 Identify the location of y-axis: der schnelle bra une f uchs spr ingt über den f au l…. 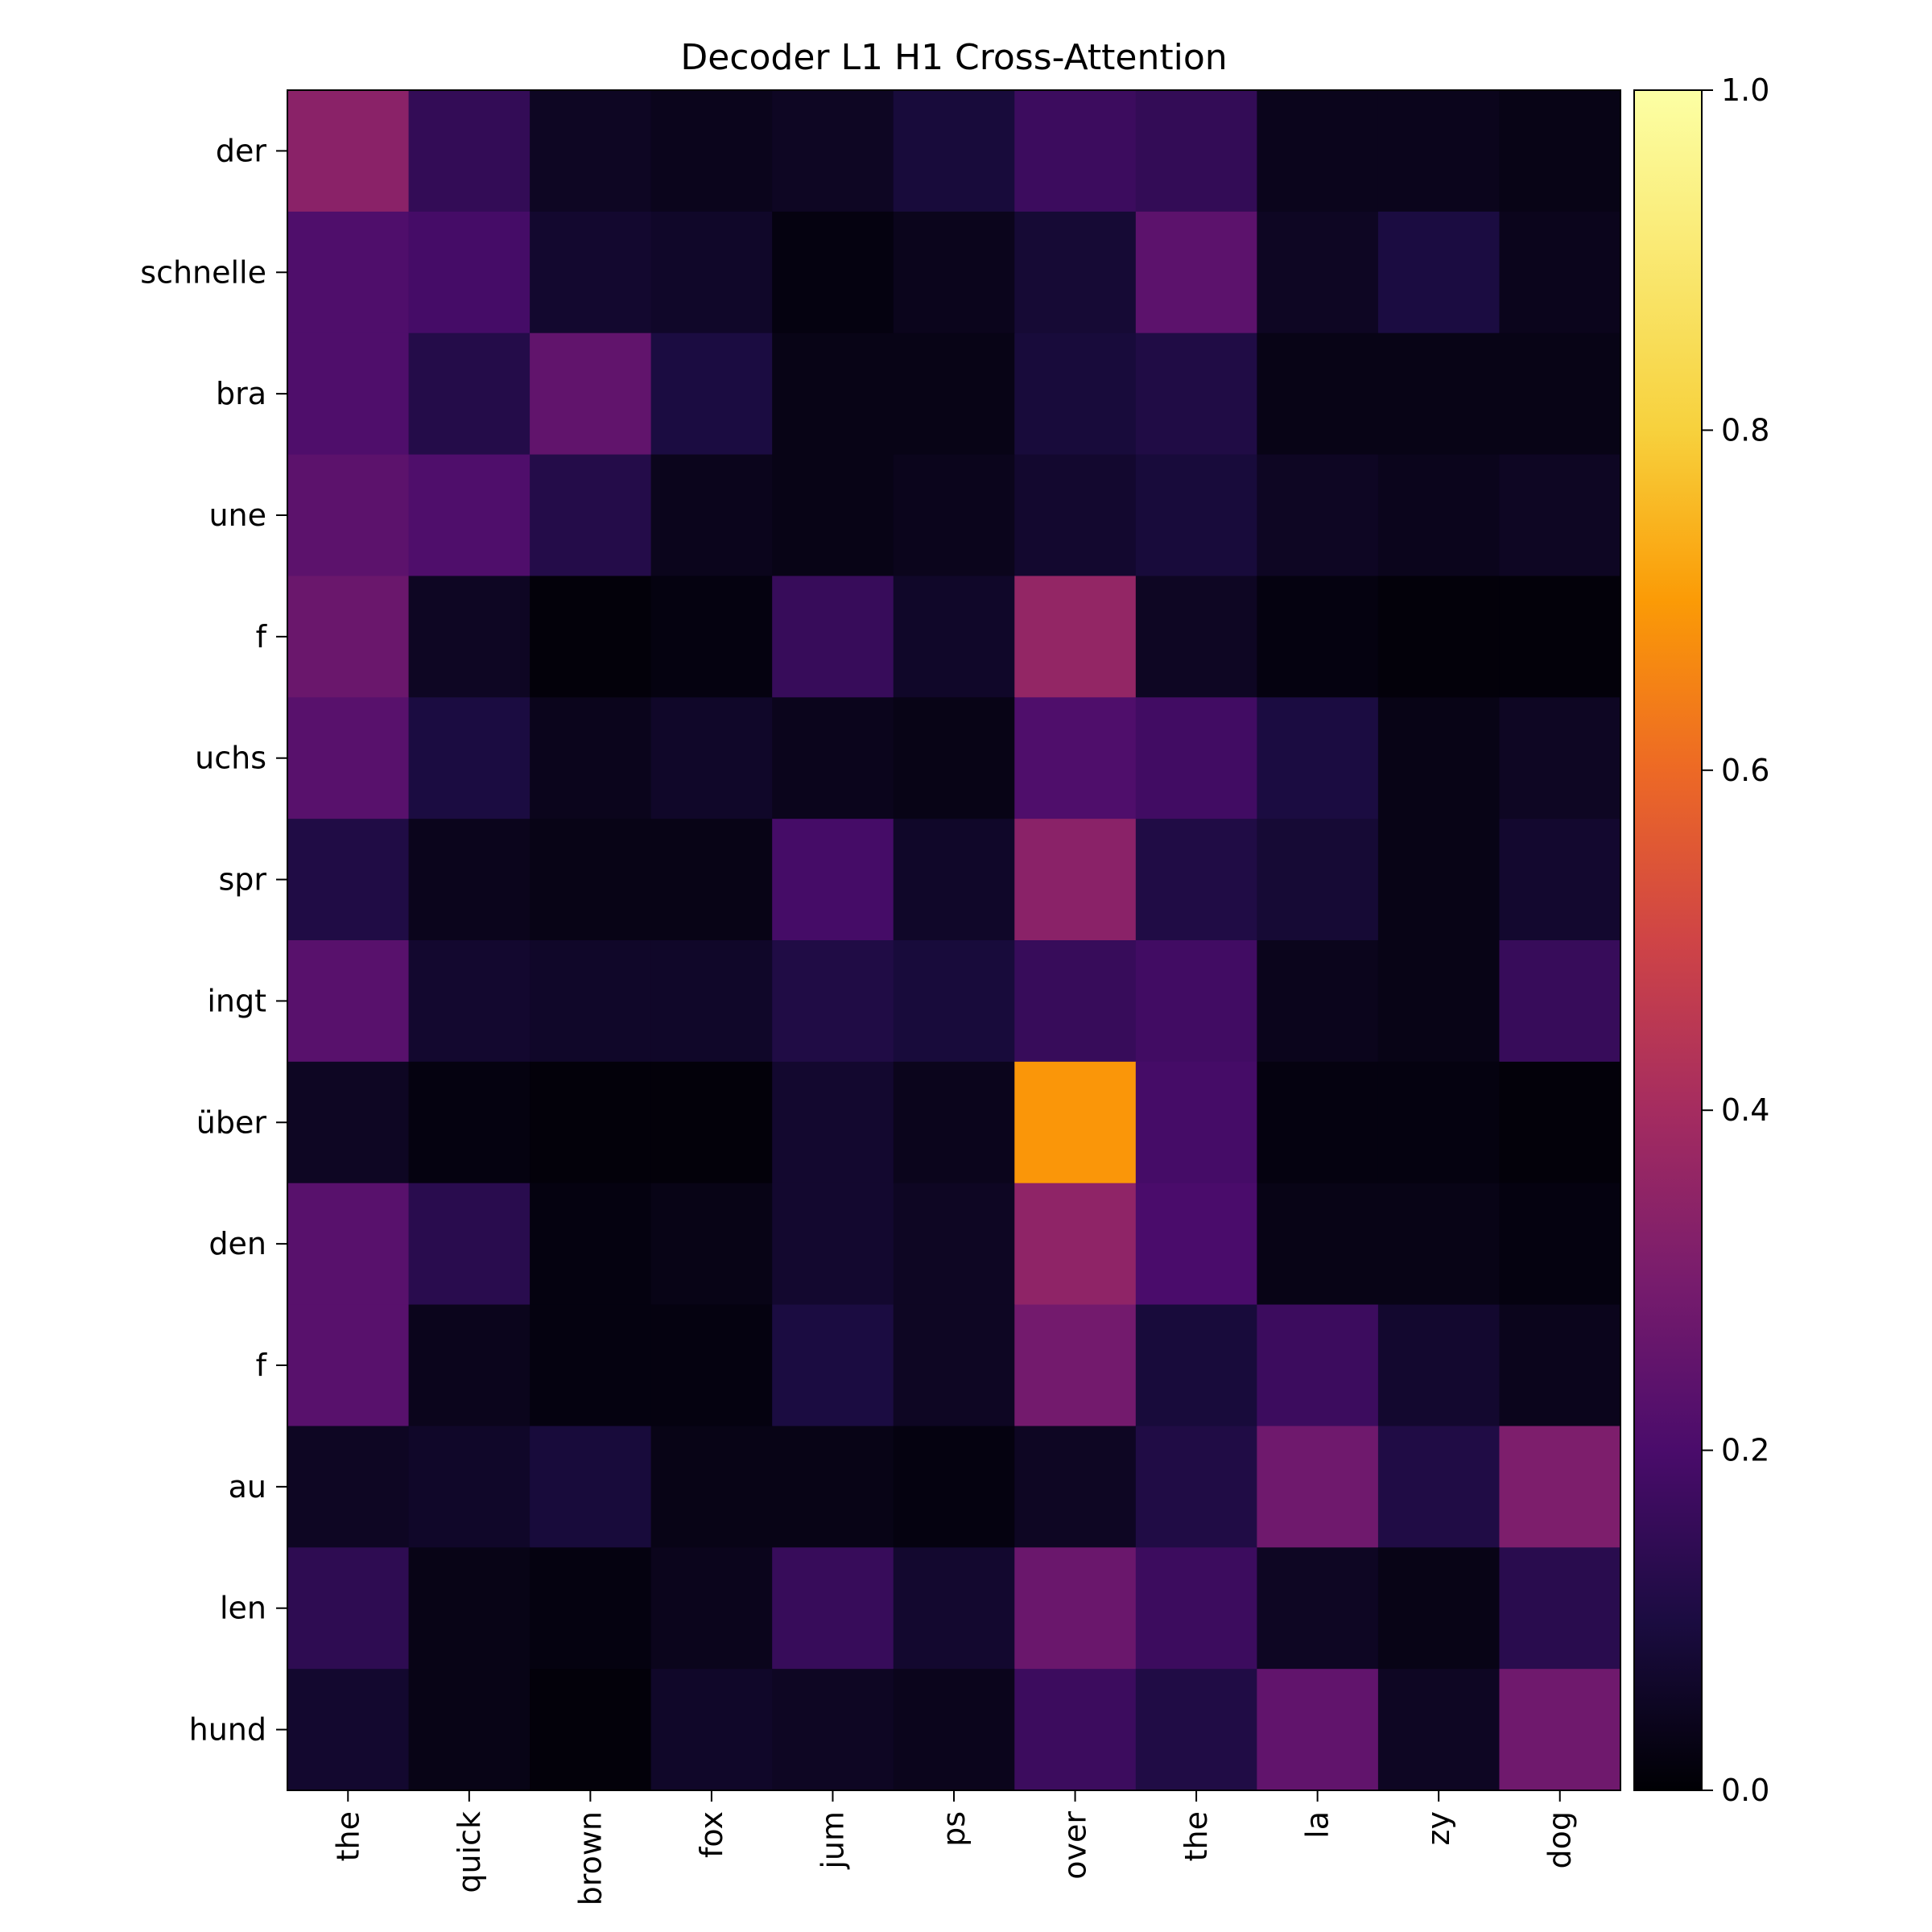
(213, 940).